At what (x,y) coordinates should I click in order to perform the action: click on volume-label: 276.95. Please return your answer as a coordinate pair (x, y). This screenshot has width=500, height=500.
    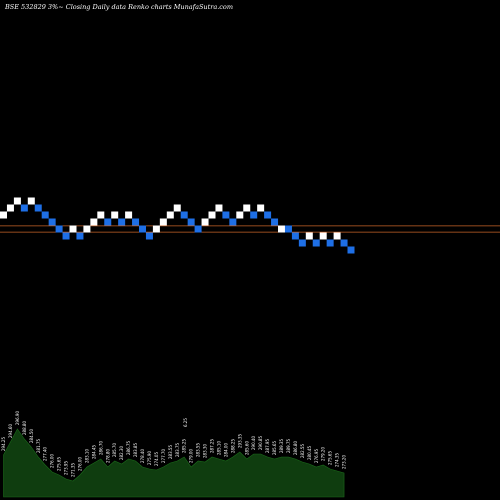
    Looking at the image, I should click on (316, 456).